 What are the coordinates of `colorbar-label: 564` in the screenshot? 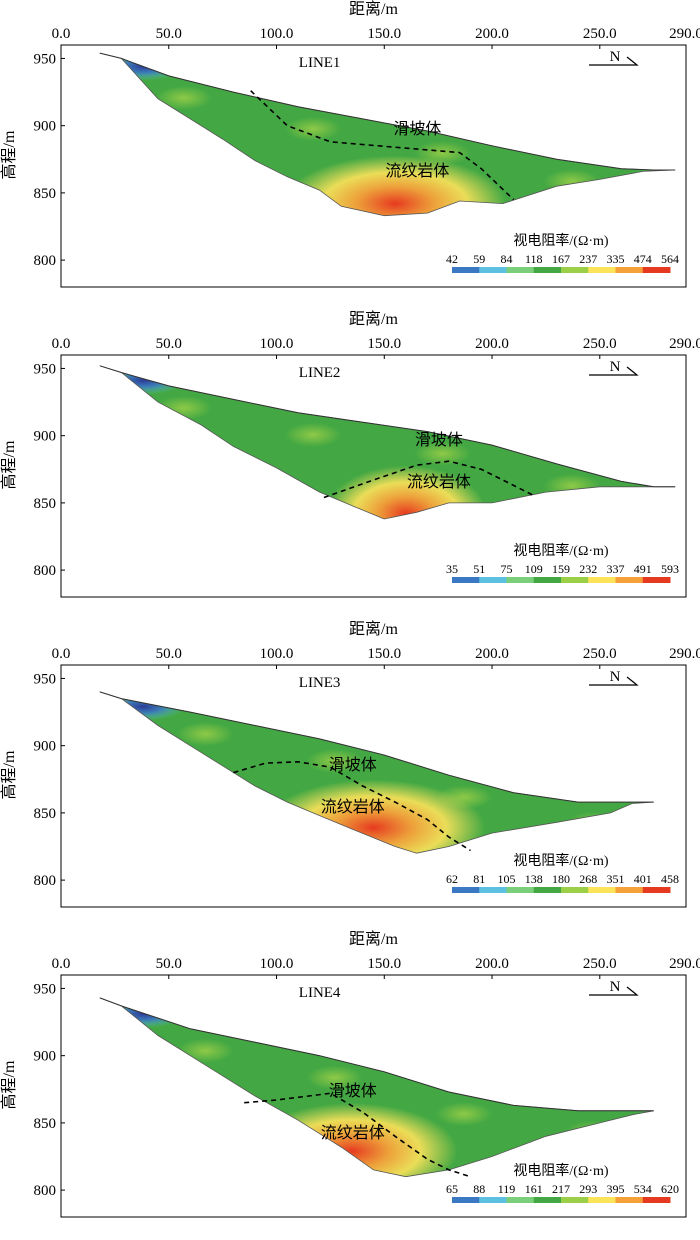 It's located at (670, 259).